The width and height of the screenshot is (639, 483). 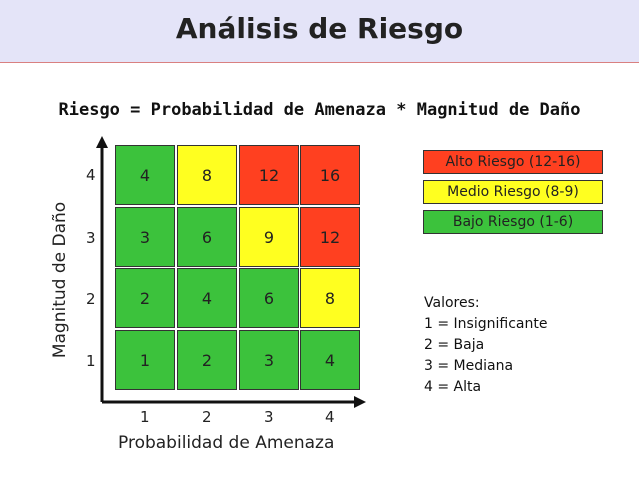 I want to click on x-axis-label: Probabilidad de Amenaza, so click(x=226, y=443).